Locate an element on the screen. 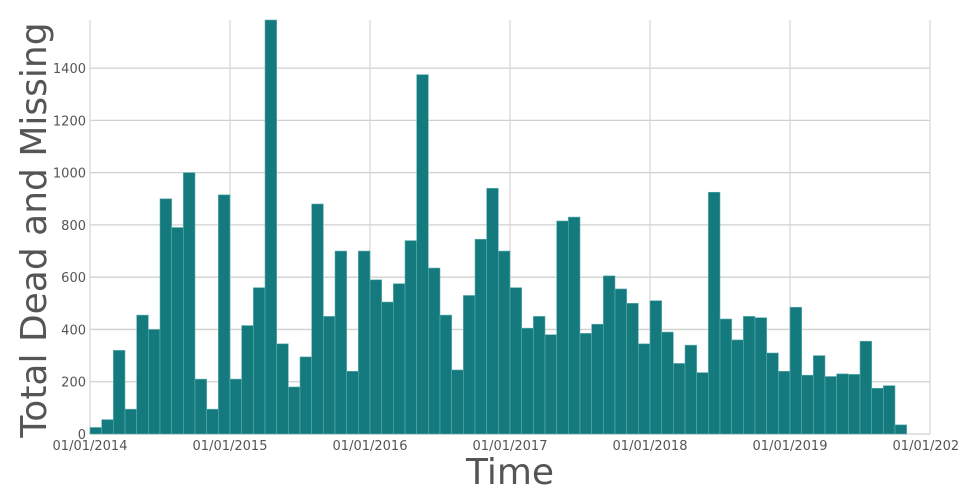 This screenshot has width=960, height=504. y-tick-label: 1400 is located at coordinates (69, 69).